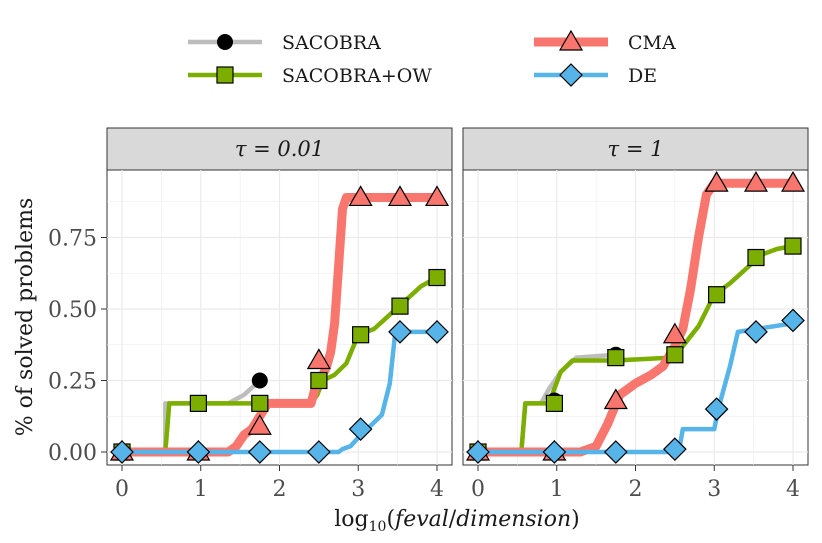  I want to click on legend-label-cma: CMA, so click(652, 43).